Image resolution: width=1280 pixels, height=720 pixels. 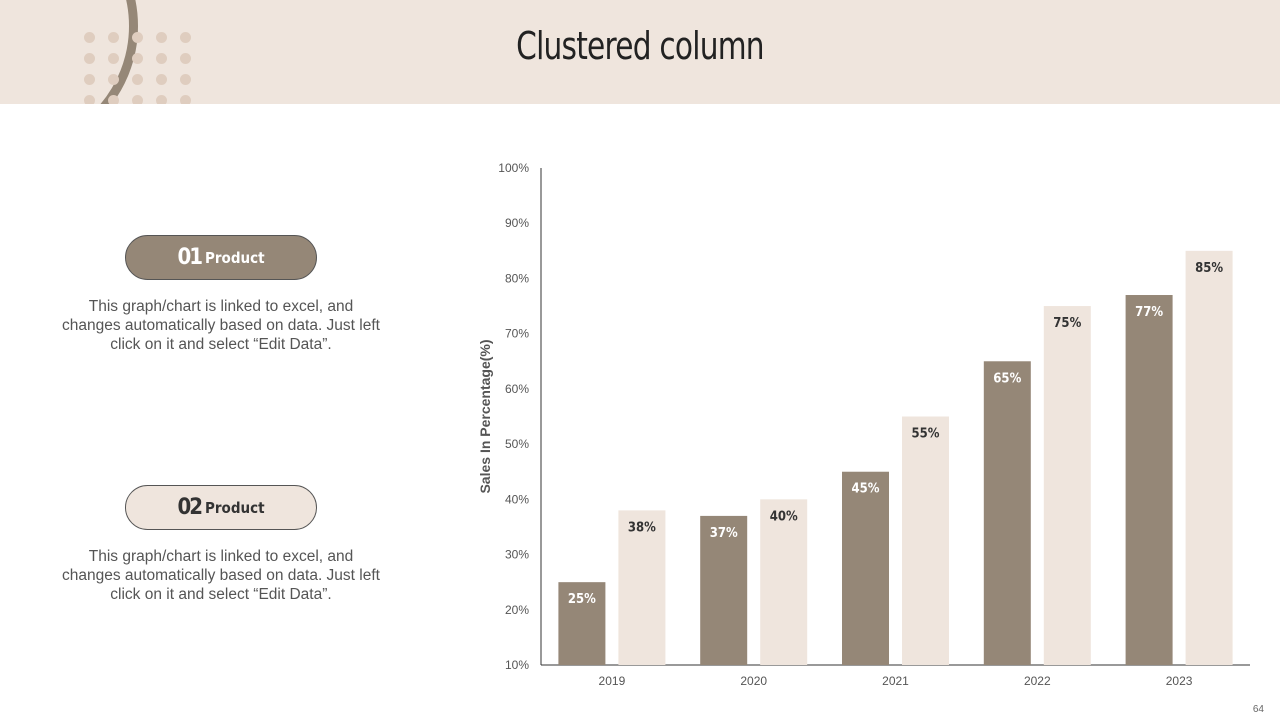 I want to click on data-label-2019-series-2: 38%, so click(x=642, y=527).